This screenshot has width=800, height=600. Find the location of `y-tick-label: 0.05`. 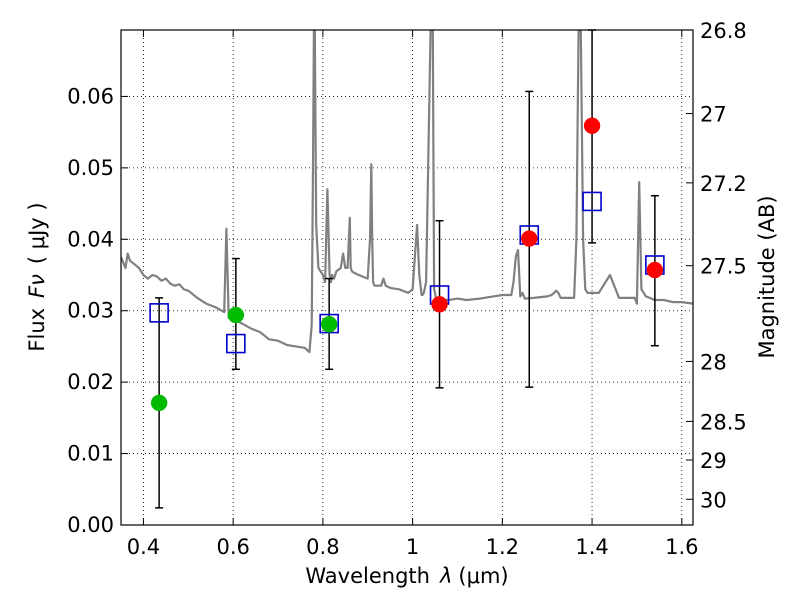

y-tick-label: 0.05 is located at coordinates (90, 168).